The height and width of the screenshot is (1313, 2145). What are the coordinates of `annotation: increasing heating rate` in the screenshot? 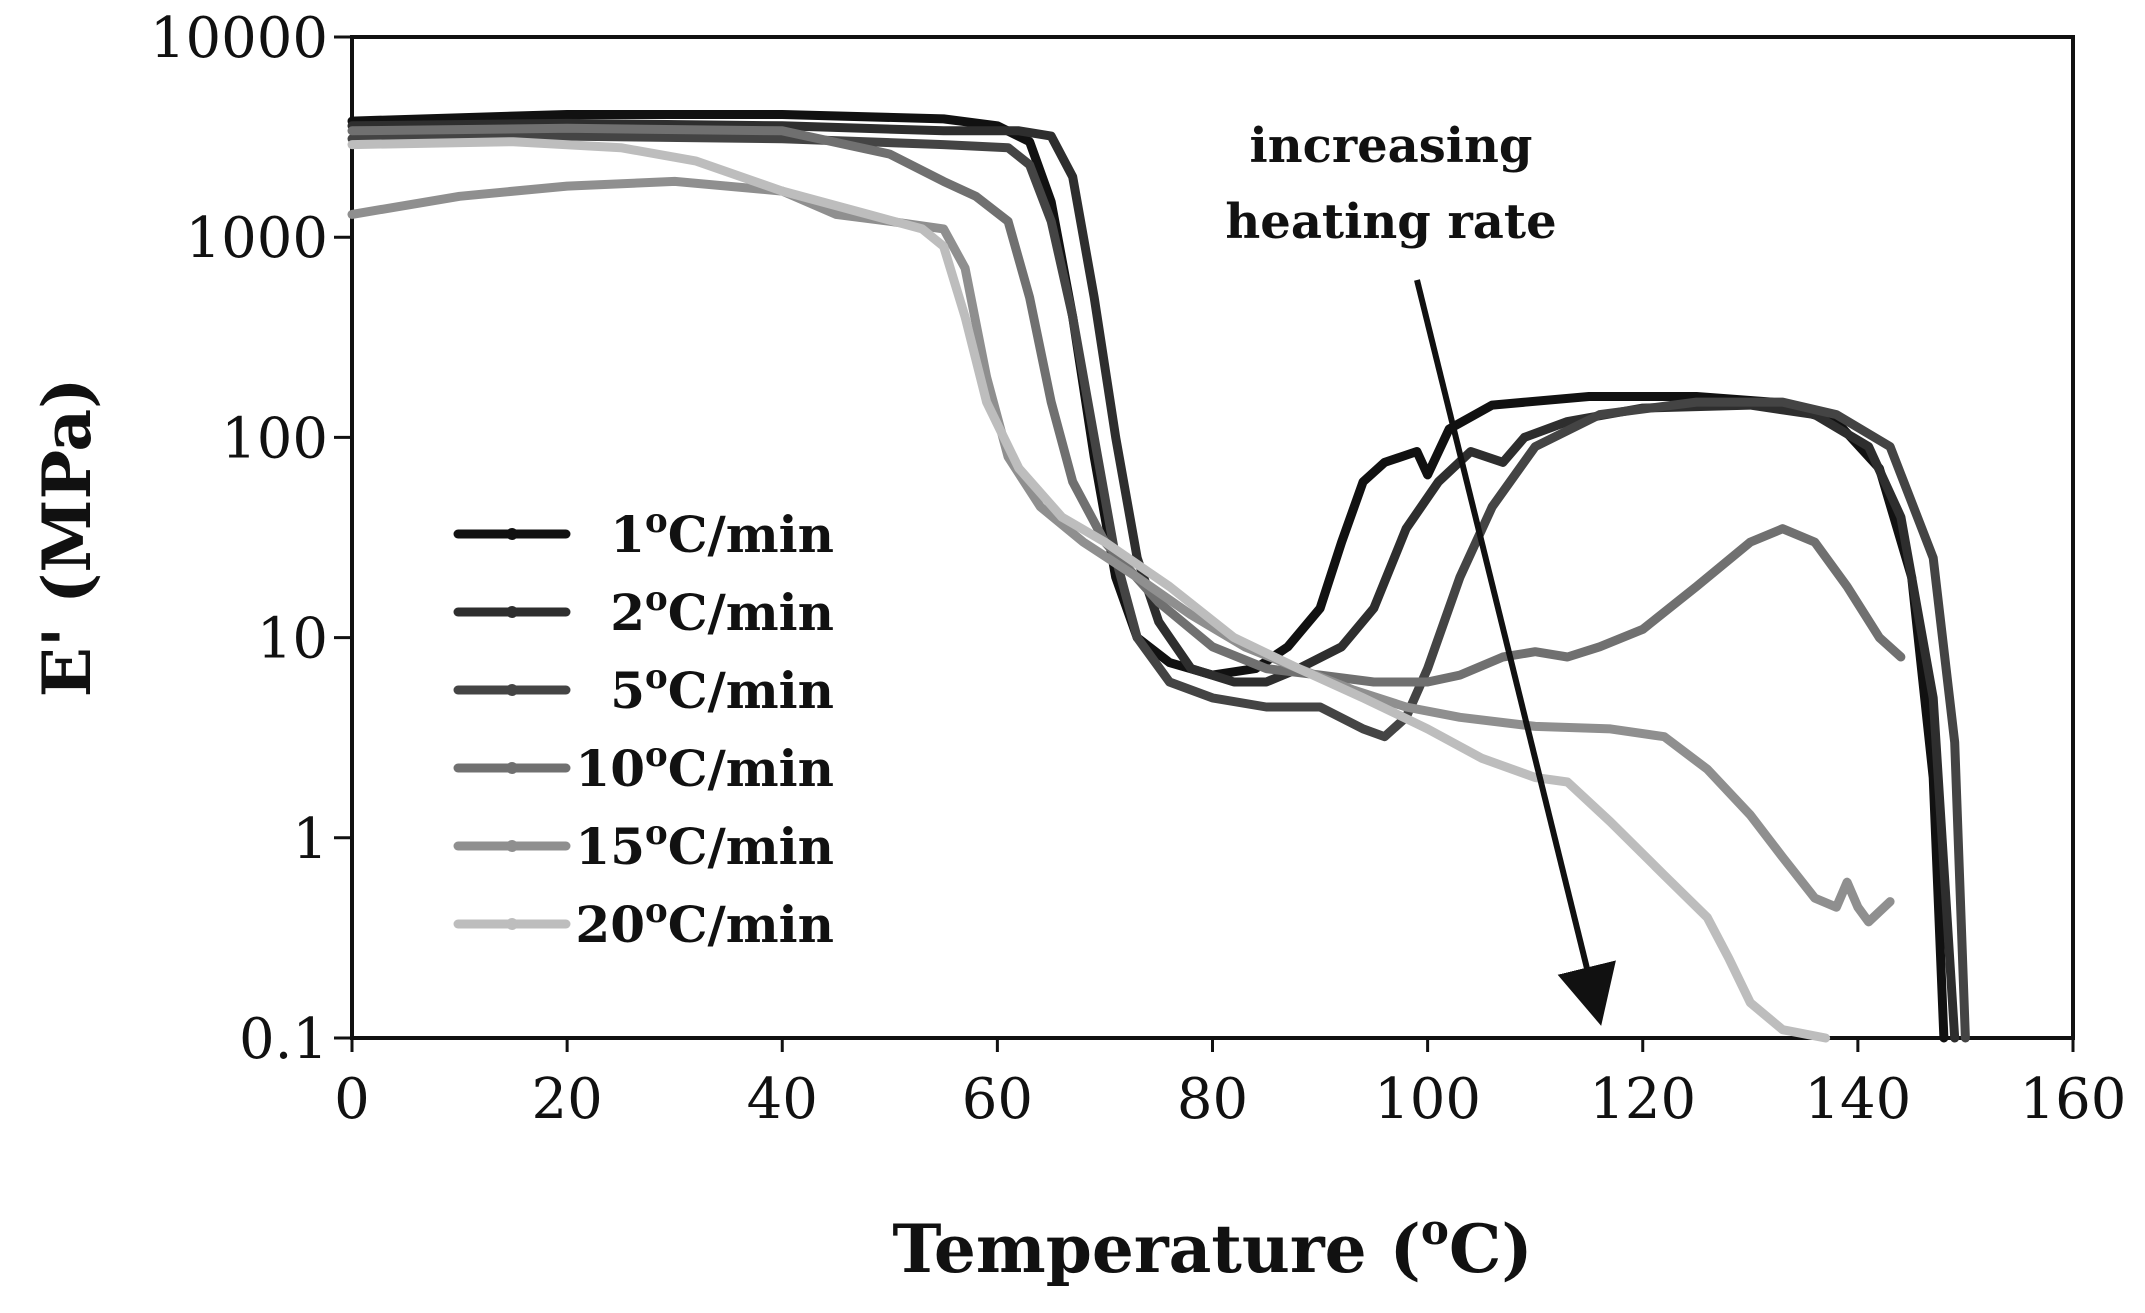 It's located at (1420, 572).